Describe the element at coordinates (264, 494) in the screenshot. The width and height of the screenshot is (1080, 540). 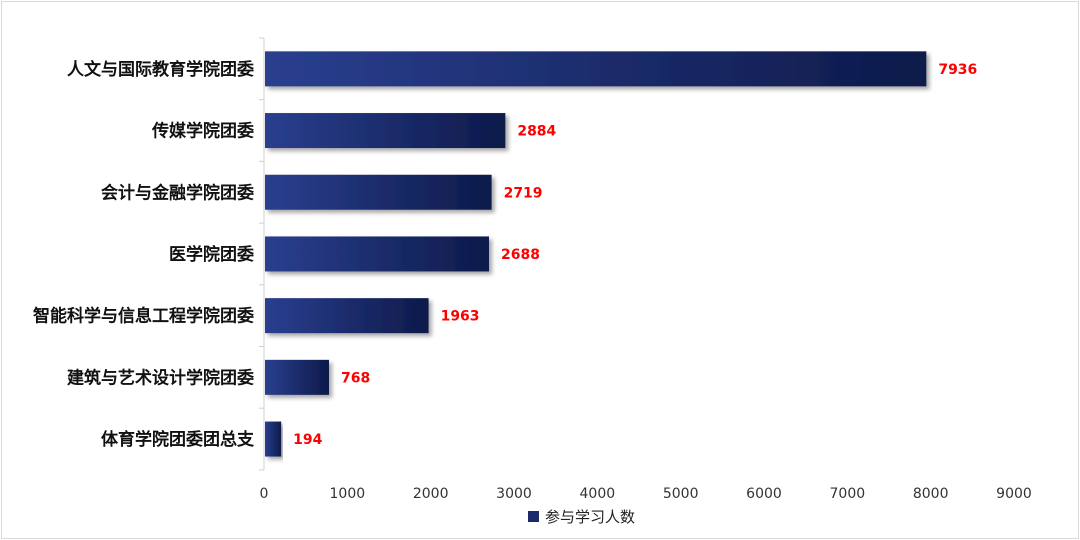
I see `x-tick-label: 0` at that location.